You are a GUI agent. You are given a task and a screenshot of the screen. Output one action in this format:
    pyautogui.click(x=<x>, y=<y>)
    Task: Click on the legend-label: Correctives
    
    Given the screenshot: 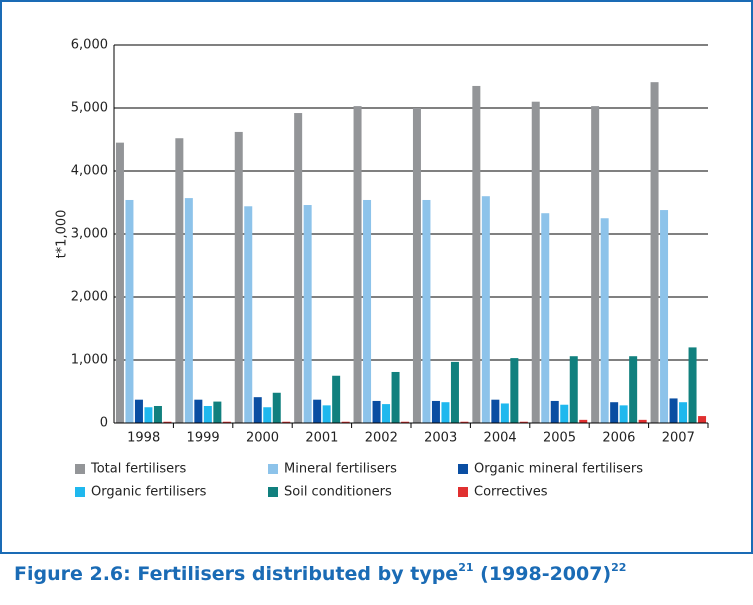 What is the action you would take?
    pyautogui.click(x=511, y=492)
    